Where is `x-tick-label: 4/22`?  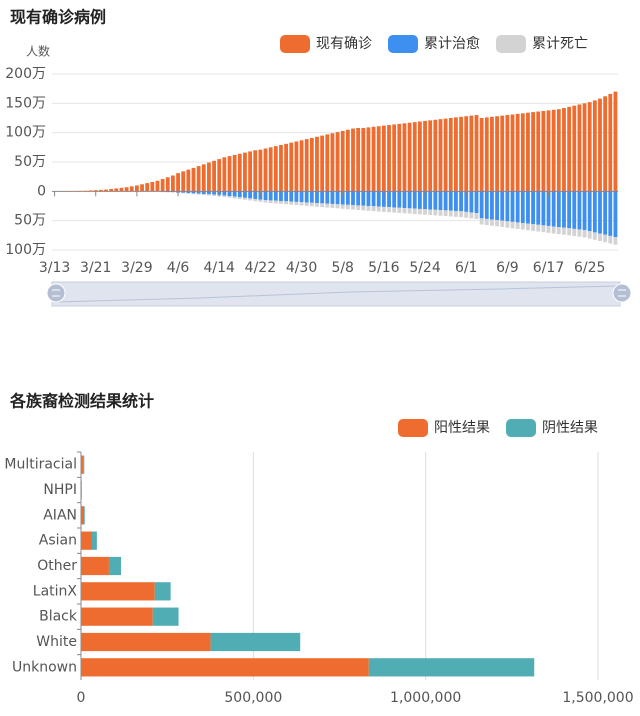
x-tick-label: 4/22 is located at coordinates (260, 268).